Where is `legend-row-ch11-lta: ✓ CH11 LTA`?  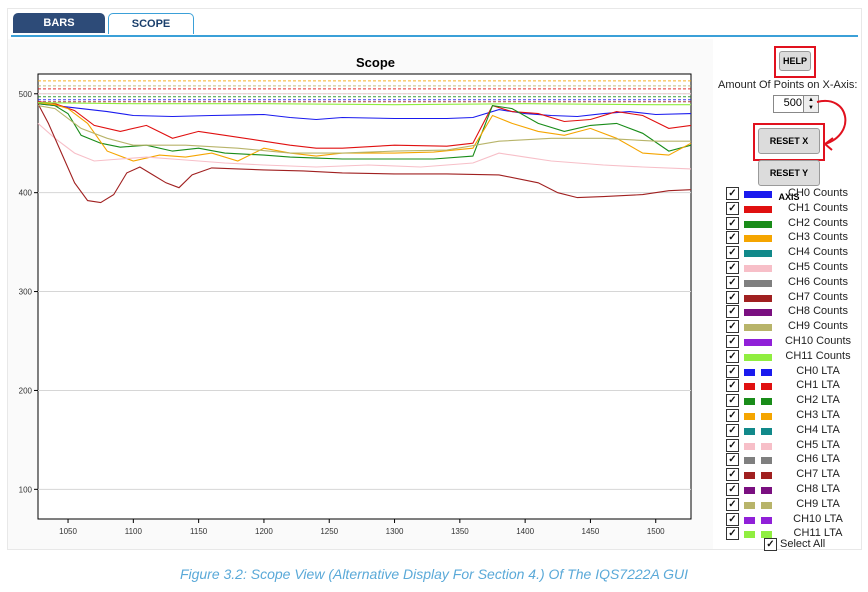
legend-row-ch11-lta: ✓ CH11 LTA is located at coordinates (793, 534).